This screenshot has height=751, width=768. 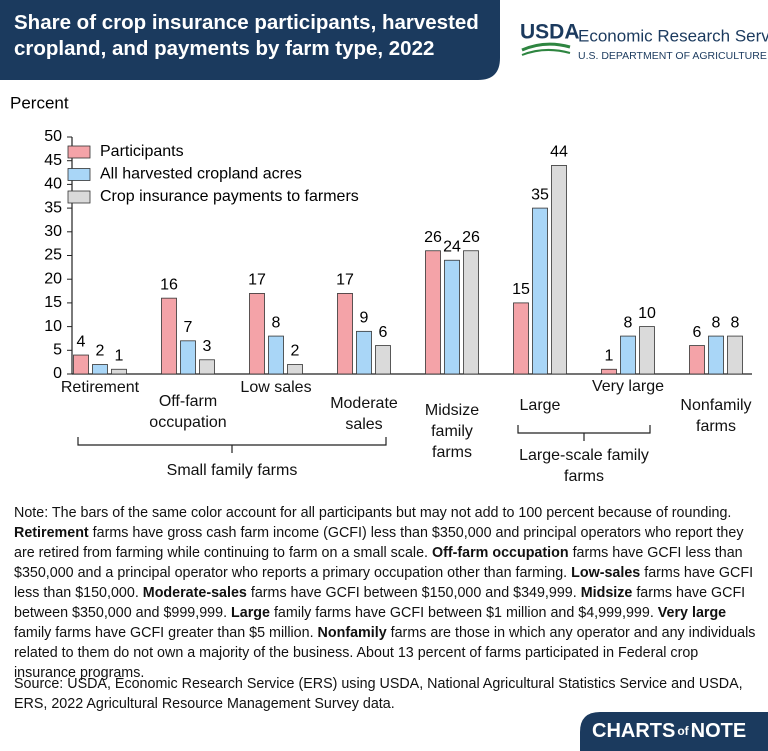 I want to click on y-tick-label: 50, so click(x=53, y=136).